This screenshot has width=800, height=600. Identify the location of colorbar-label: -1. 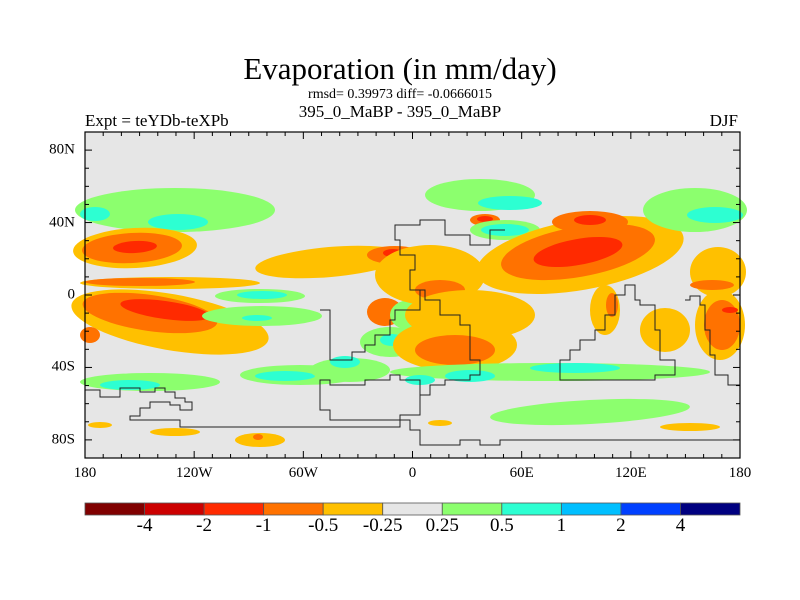
(263, 525).